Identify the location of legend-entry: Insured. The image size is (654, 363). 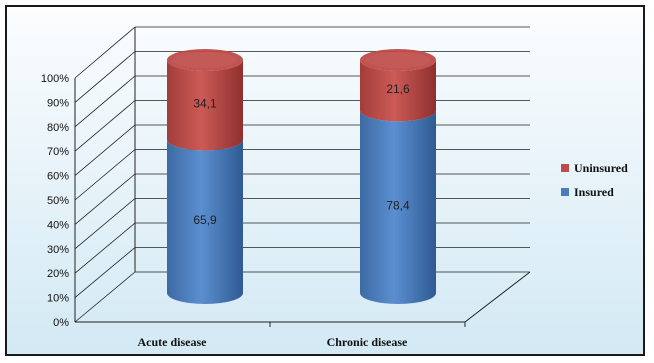
(594, 192).